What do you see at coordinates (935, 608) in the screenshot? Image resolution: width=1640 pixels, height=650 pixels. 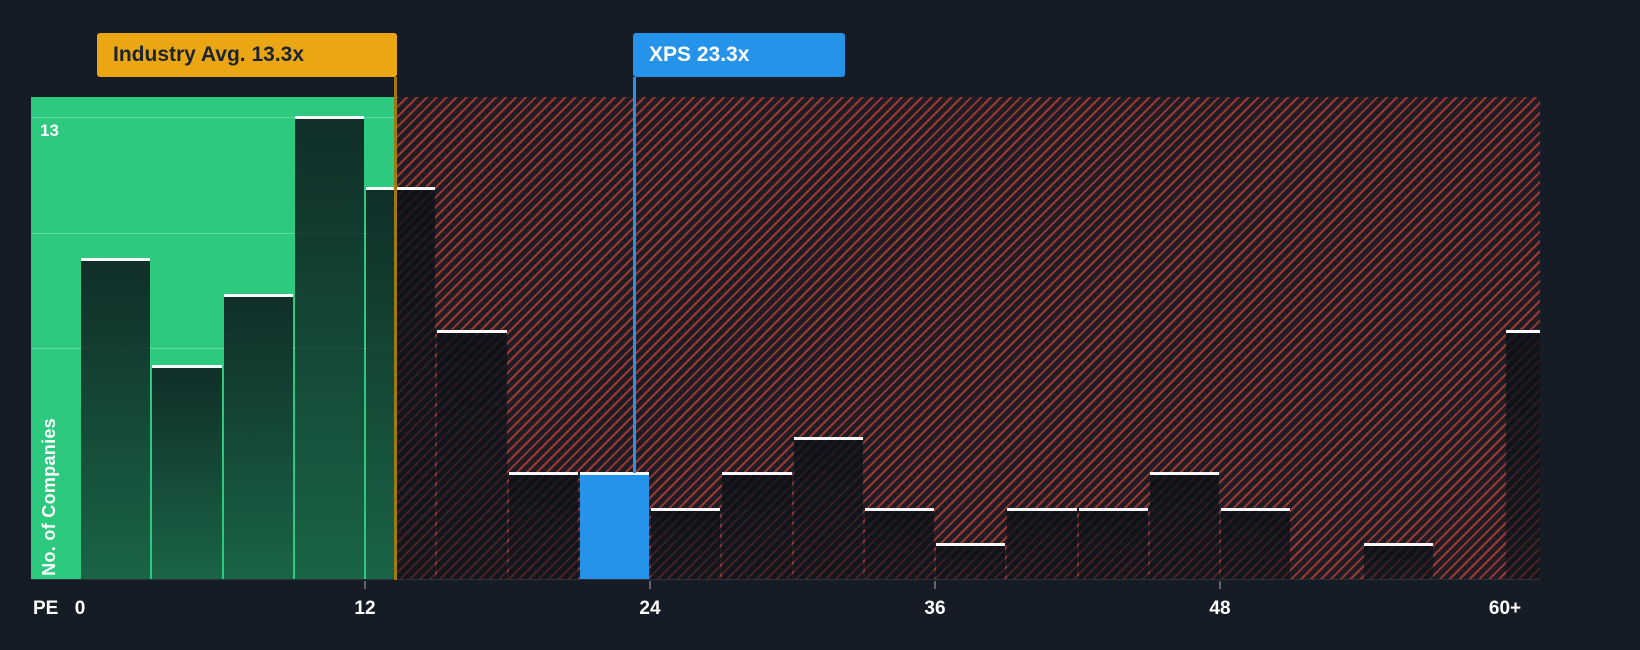 I see `x-tick-label: 36` at bounding box center [935, 608].